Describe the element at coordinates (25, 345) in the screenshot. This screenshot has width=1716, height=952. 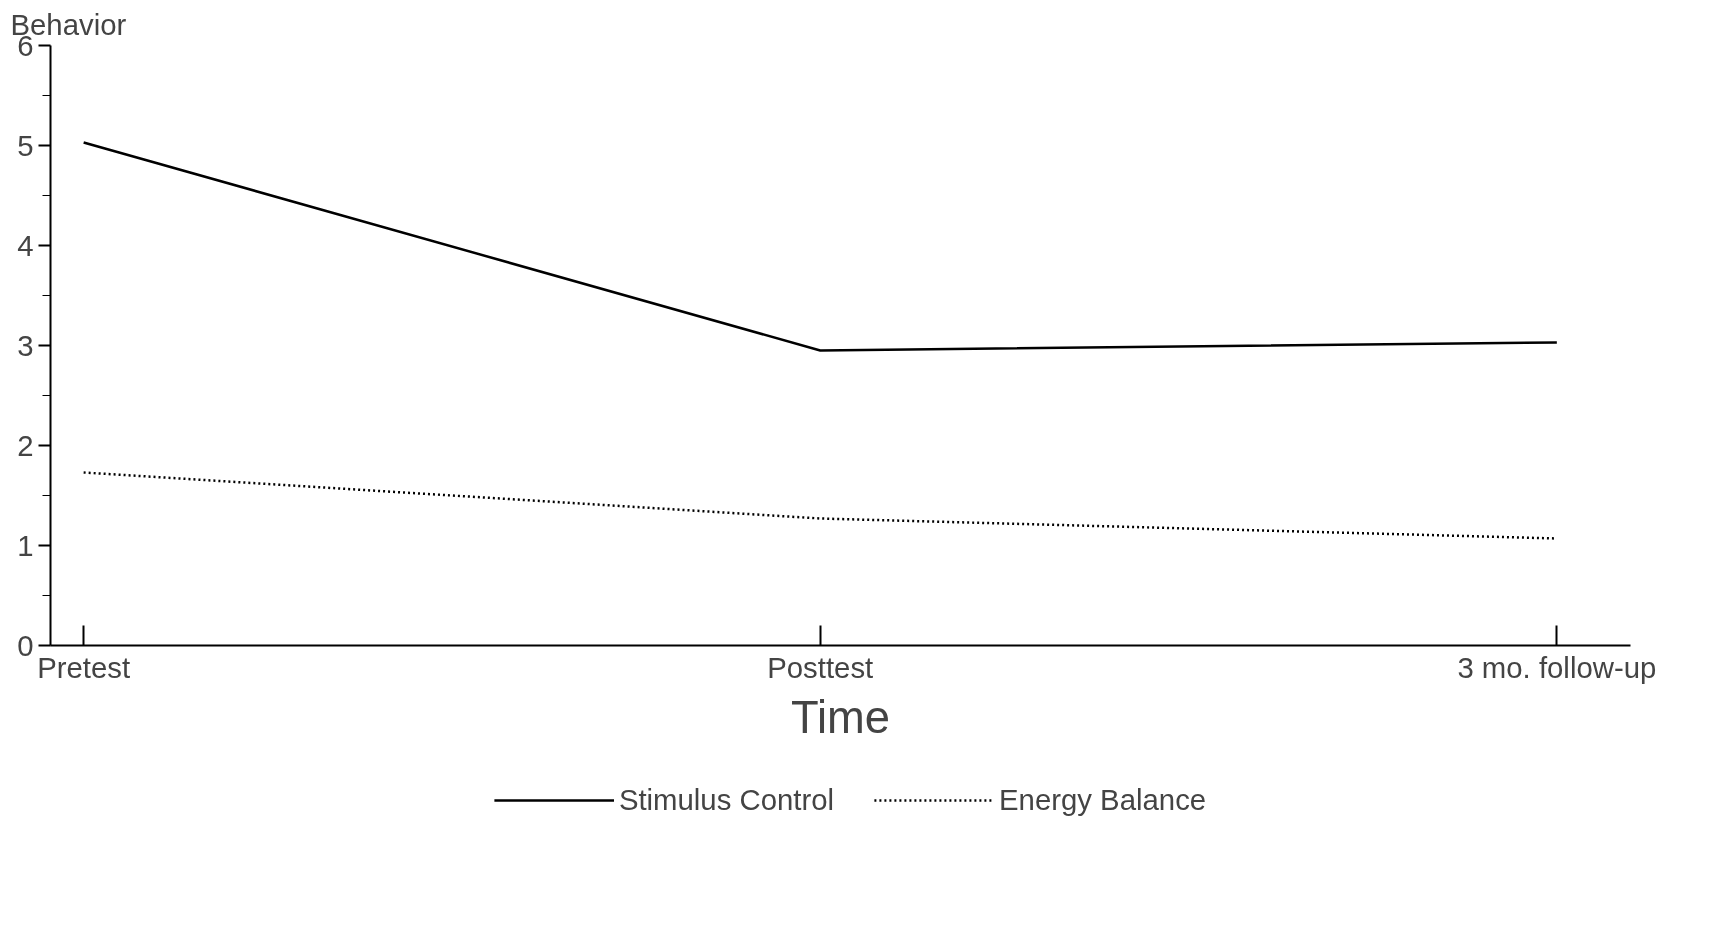
I see `y-tick-label: 3` at that location.